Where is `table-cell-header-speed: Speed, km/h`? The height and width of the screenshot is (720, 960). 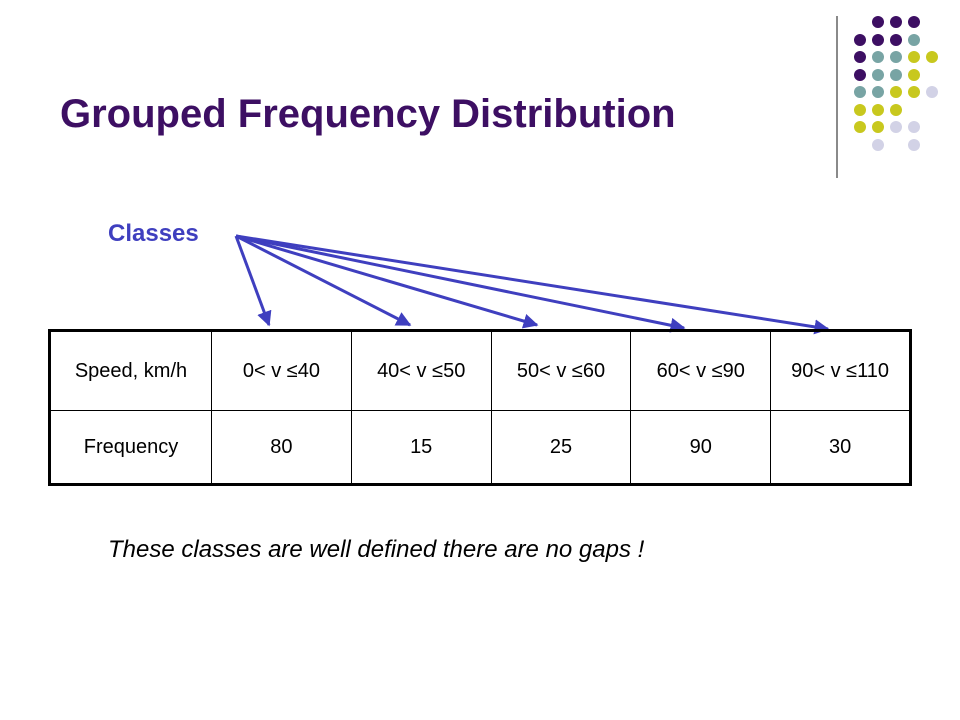 table-cell-header-speed: Speed, km/h is located at coordinates (130, 370).